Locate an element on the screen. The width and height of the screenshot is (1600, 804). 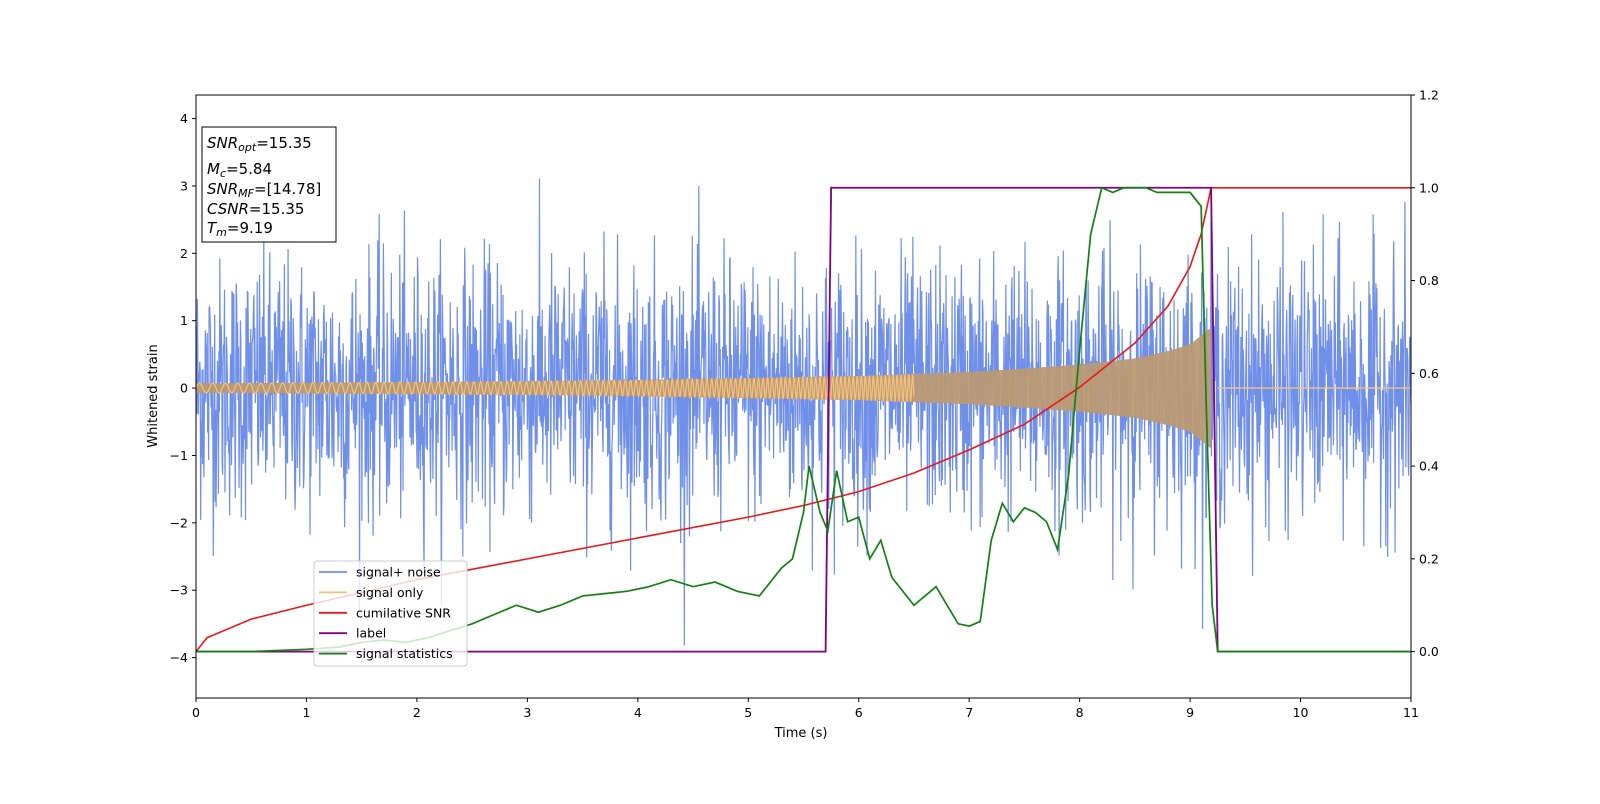
y-axis-left: 4 3 2 1 0 −1 −2 −3 −4 is located at coordinates (183, 388).